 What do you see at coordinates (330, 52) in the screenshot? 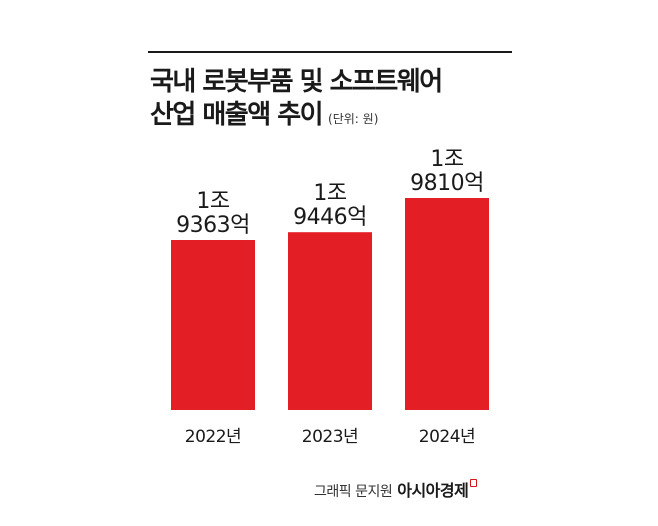
I see `title-rule` at bounding box center [330, 52].